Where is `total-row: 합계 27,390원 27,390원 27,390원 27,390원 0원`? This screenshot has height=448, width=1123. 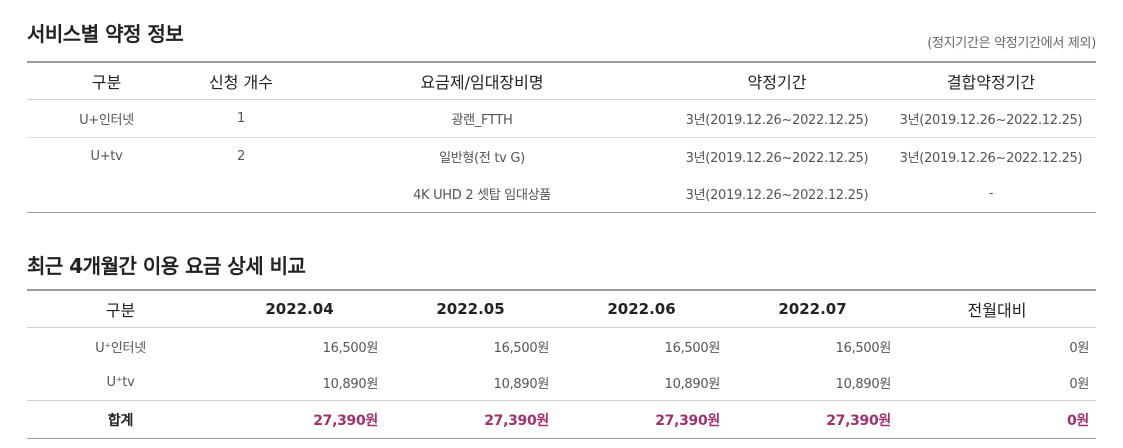 total-row: 합계 27,390원 27,390원 27,390원 27,390원 0원 is located at coordinates (561, 420).